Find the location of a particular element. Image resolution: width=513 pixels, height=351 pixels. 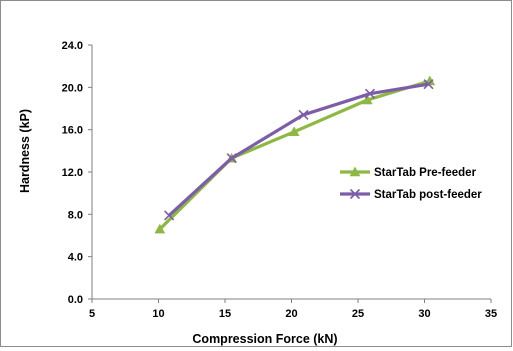

x-tick-label: 25 is located at coordinates (358, 314).